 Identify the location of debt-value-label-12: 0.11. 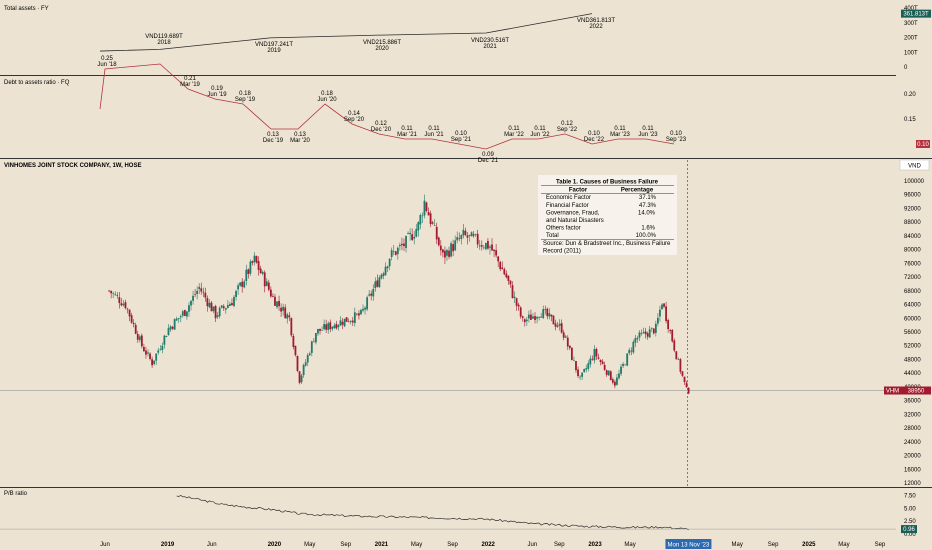
(434, 129).